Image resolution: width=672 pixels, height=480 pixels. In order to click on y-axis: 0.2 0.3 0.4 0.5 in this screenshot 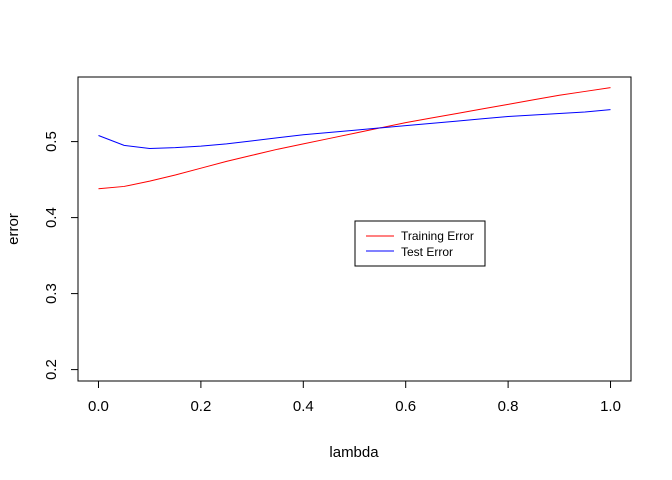, I will do `click(61, 255)`.